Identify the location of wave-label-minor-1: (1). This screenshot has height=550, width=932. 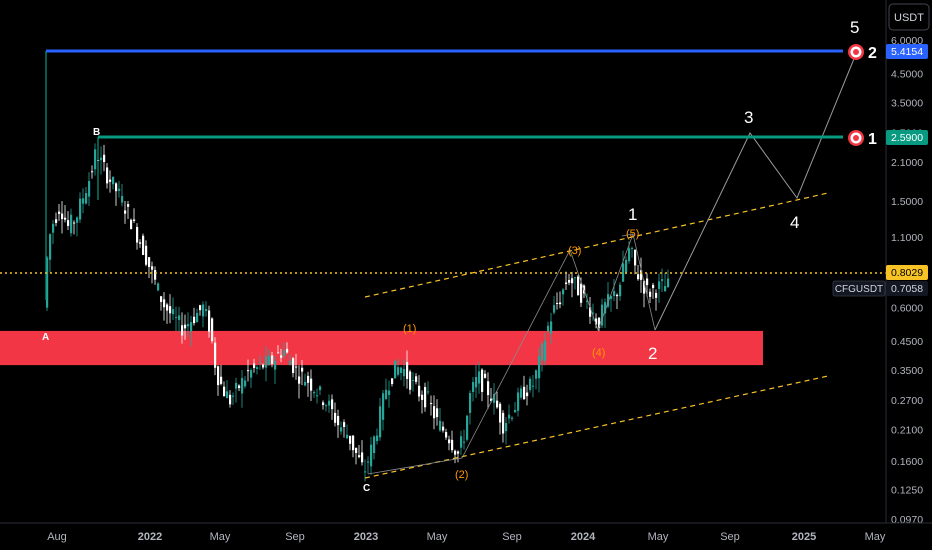
(409, 329).